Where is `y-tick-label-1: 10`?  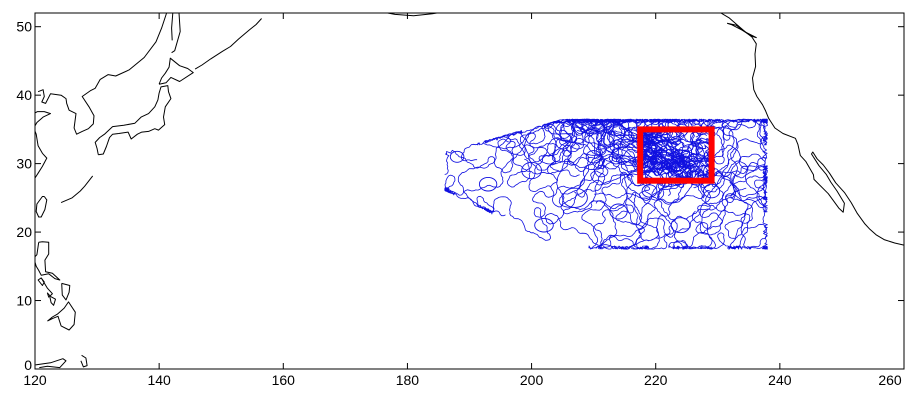
y-tick-label-1: 10 is located at coordinates (24, 301).